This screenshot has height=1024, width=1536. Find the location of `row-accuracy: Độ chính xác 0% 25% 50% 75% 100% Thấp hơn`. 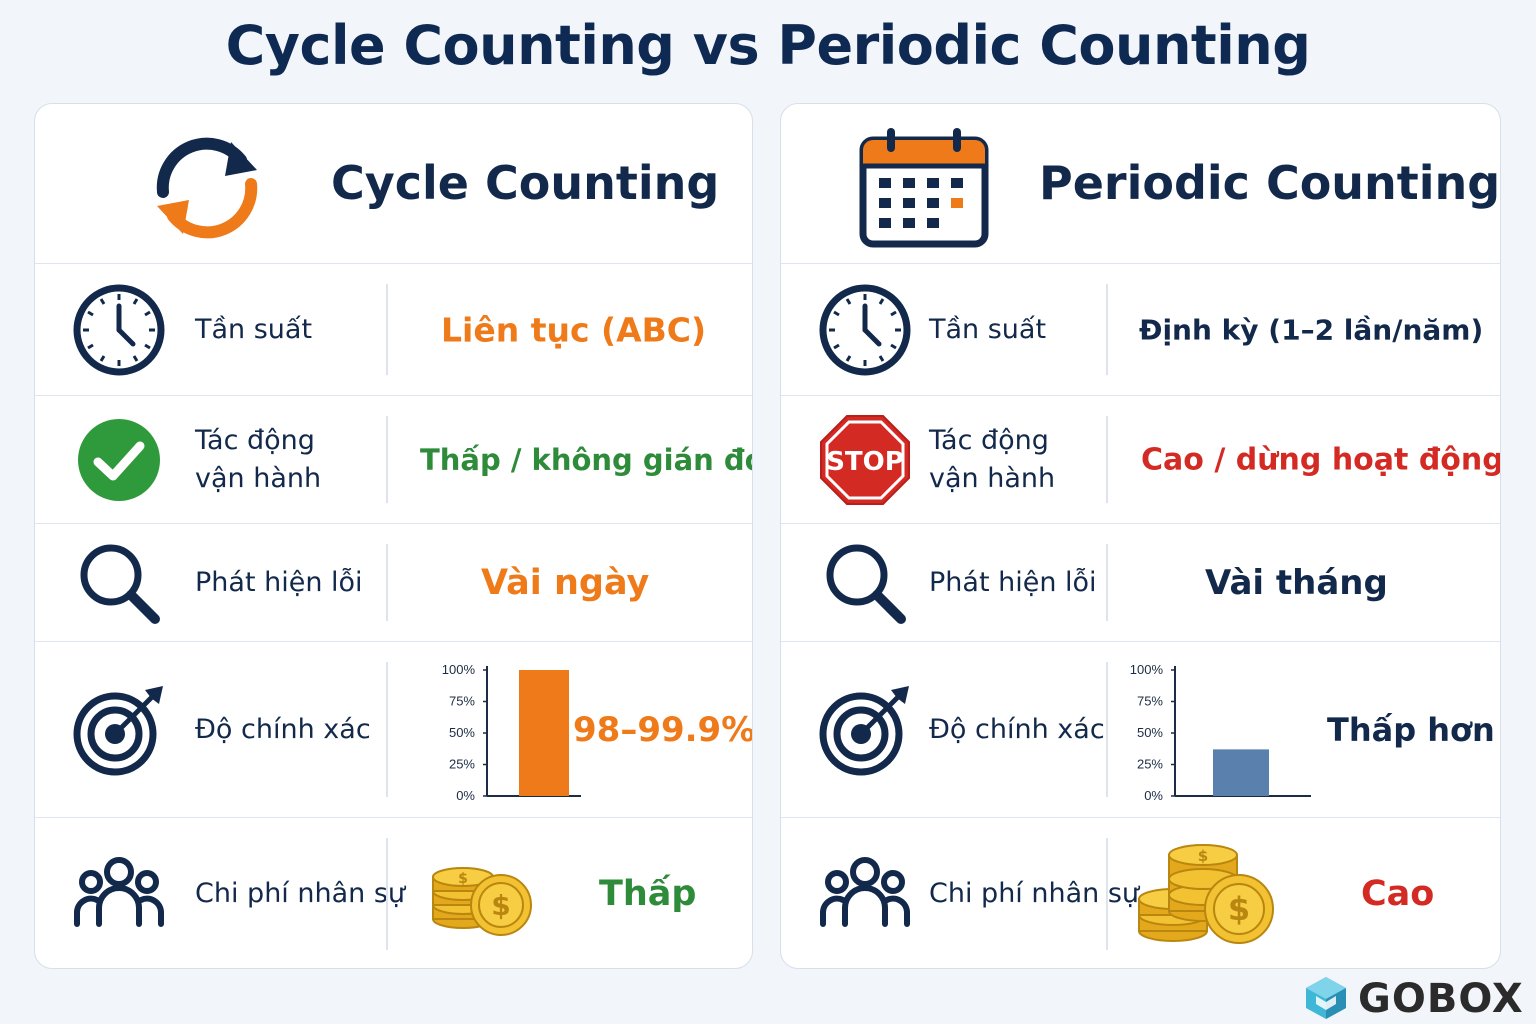

row-accuracy: Độ chính xác 0% 25% 50% 75% 100% Thấp hơn is located at coordinates (1140, 730).